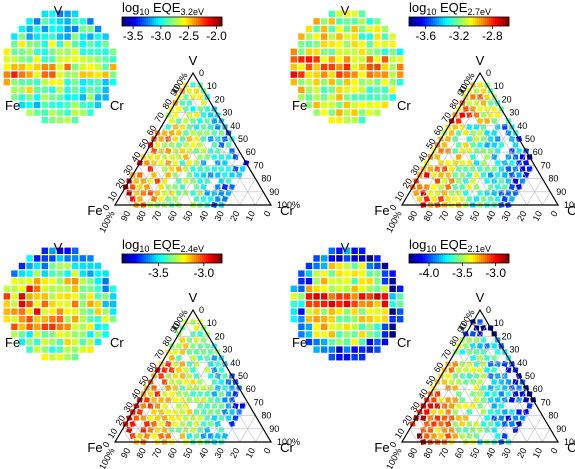 This screenshot has height=469, width=575. Describe the element at coordinates (113, 434) in the screenshot. I see `tick-label-left: 10` at that location.